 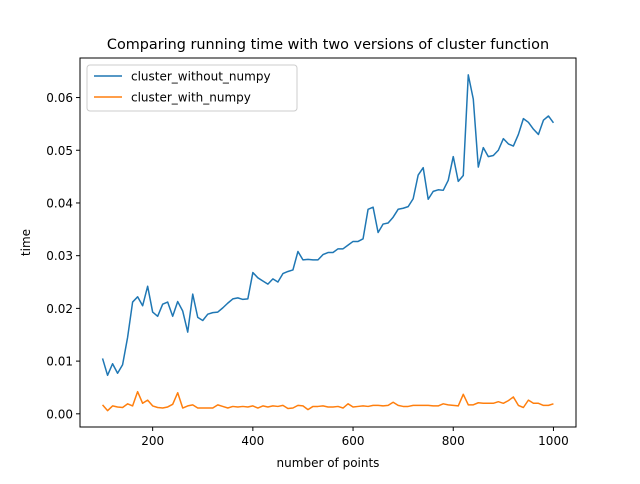 I want to click on y-axis: 0.00 0.01 0.02 0.03 0.04 0.05 0.06, so click(x=63, y=256).